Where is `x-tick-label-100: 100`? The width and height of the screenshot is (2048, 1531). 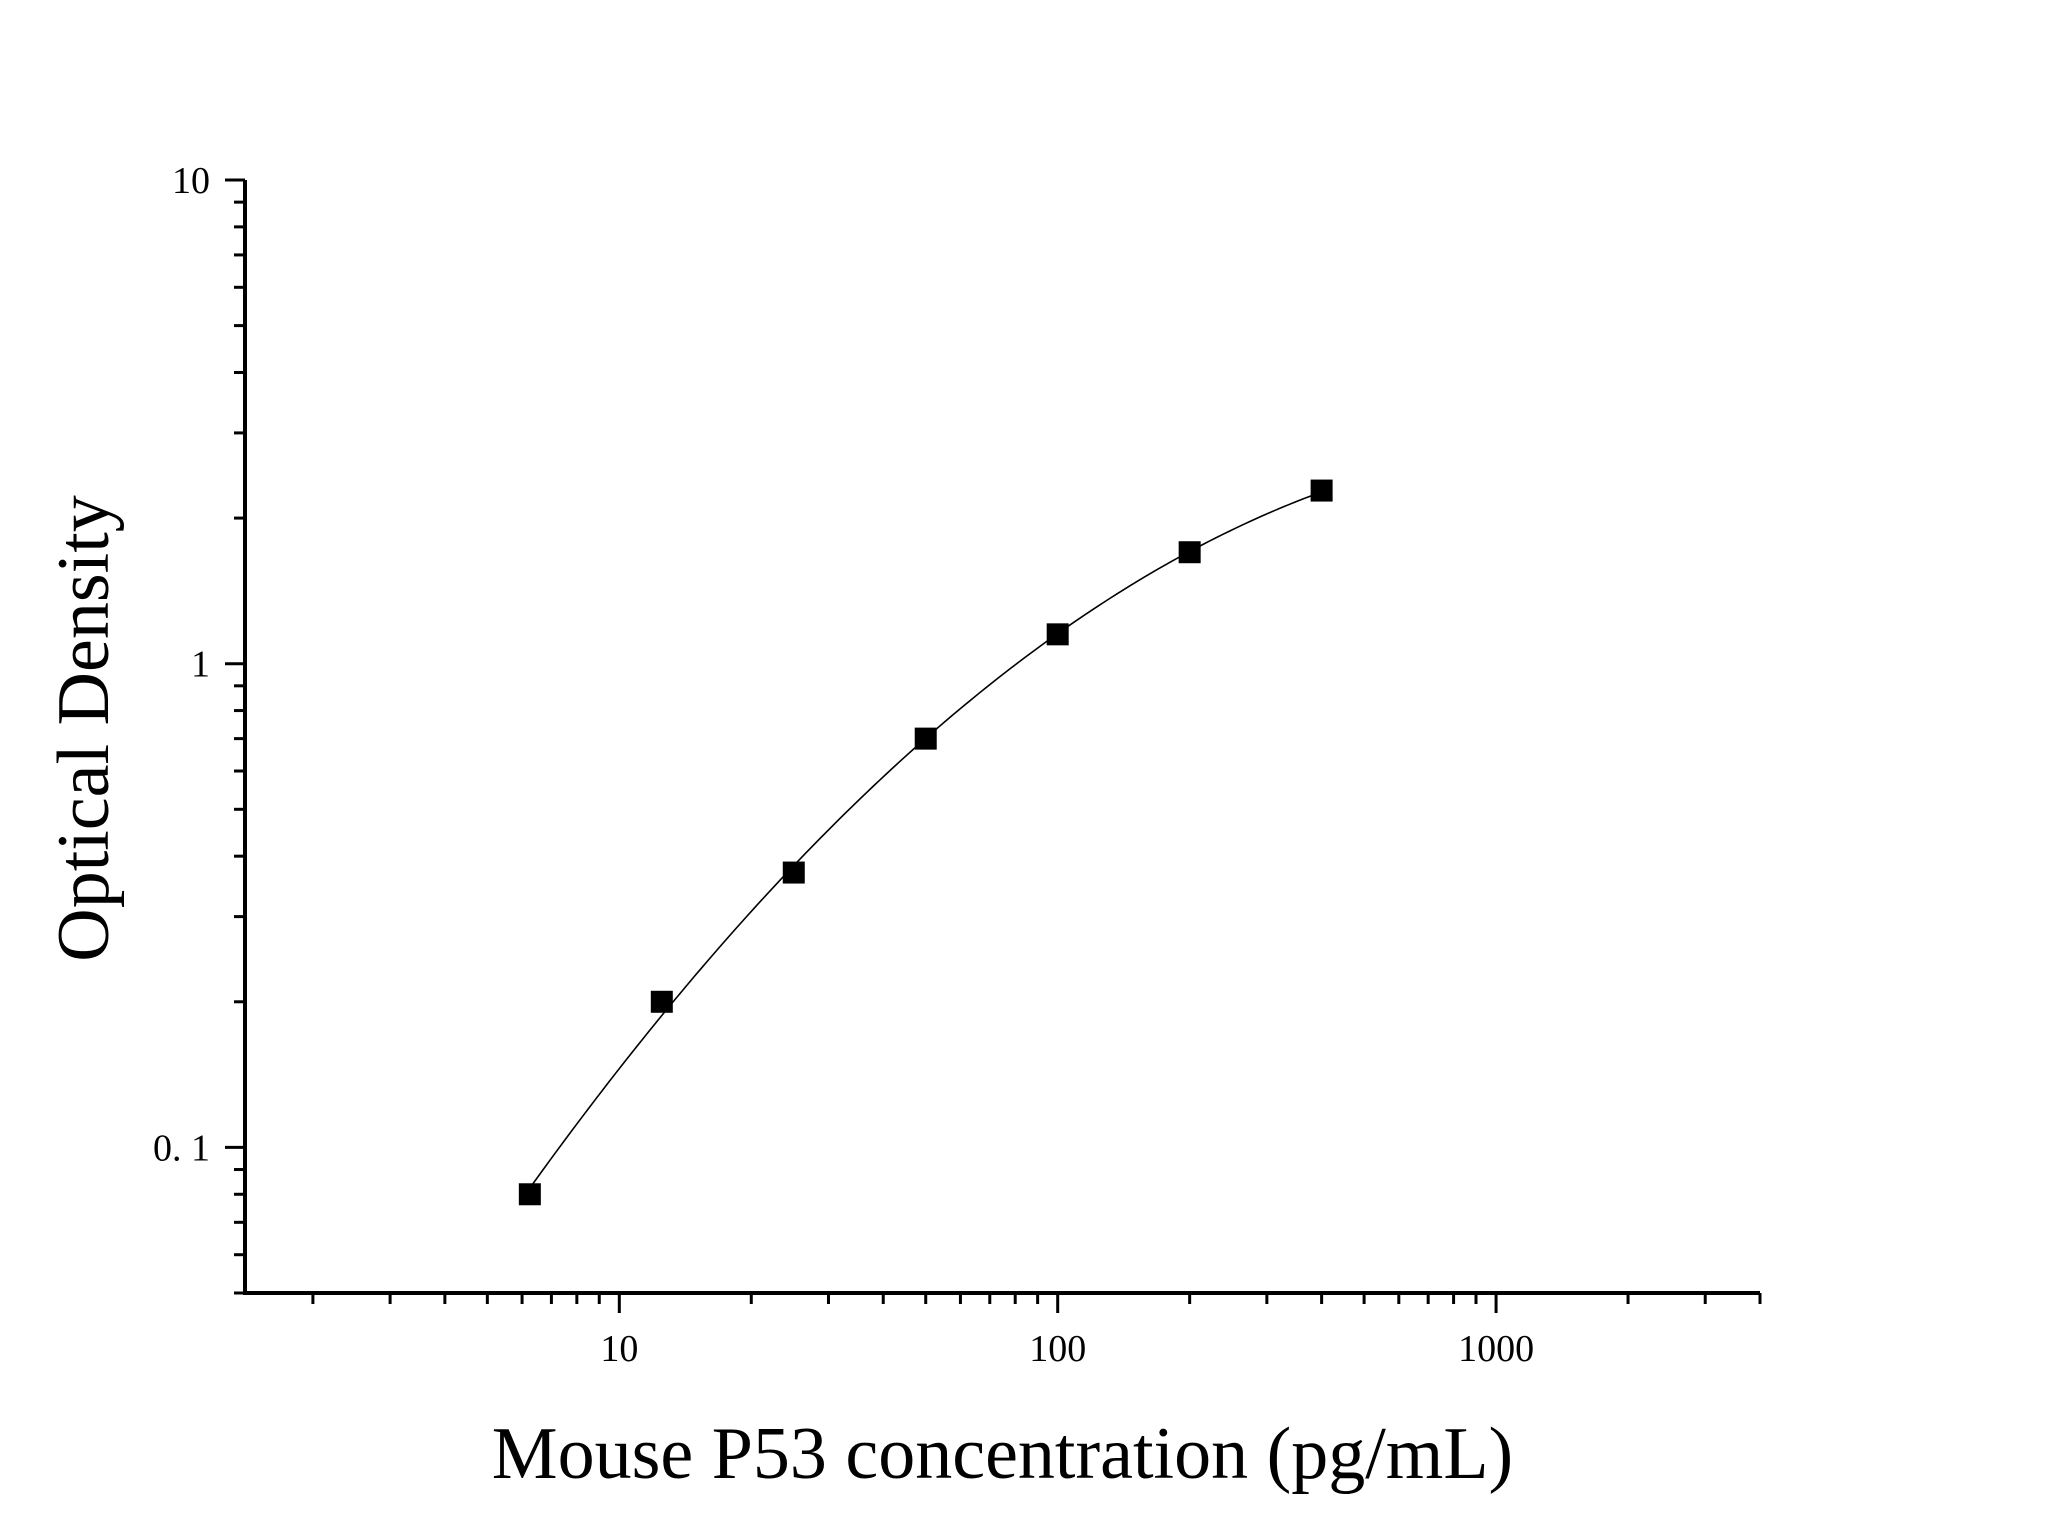
x-tick-label-100: 100 is located at coordinates (1057, 1349).